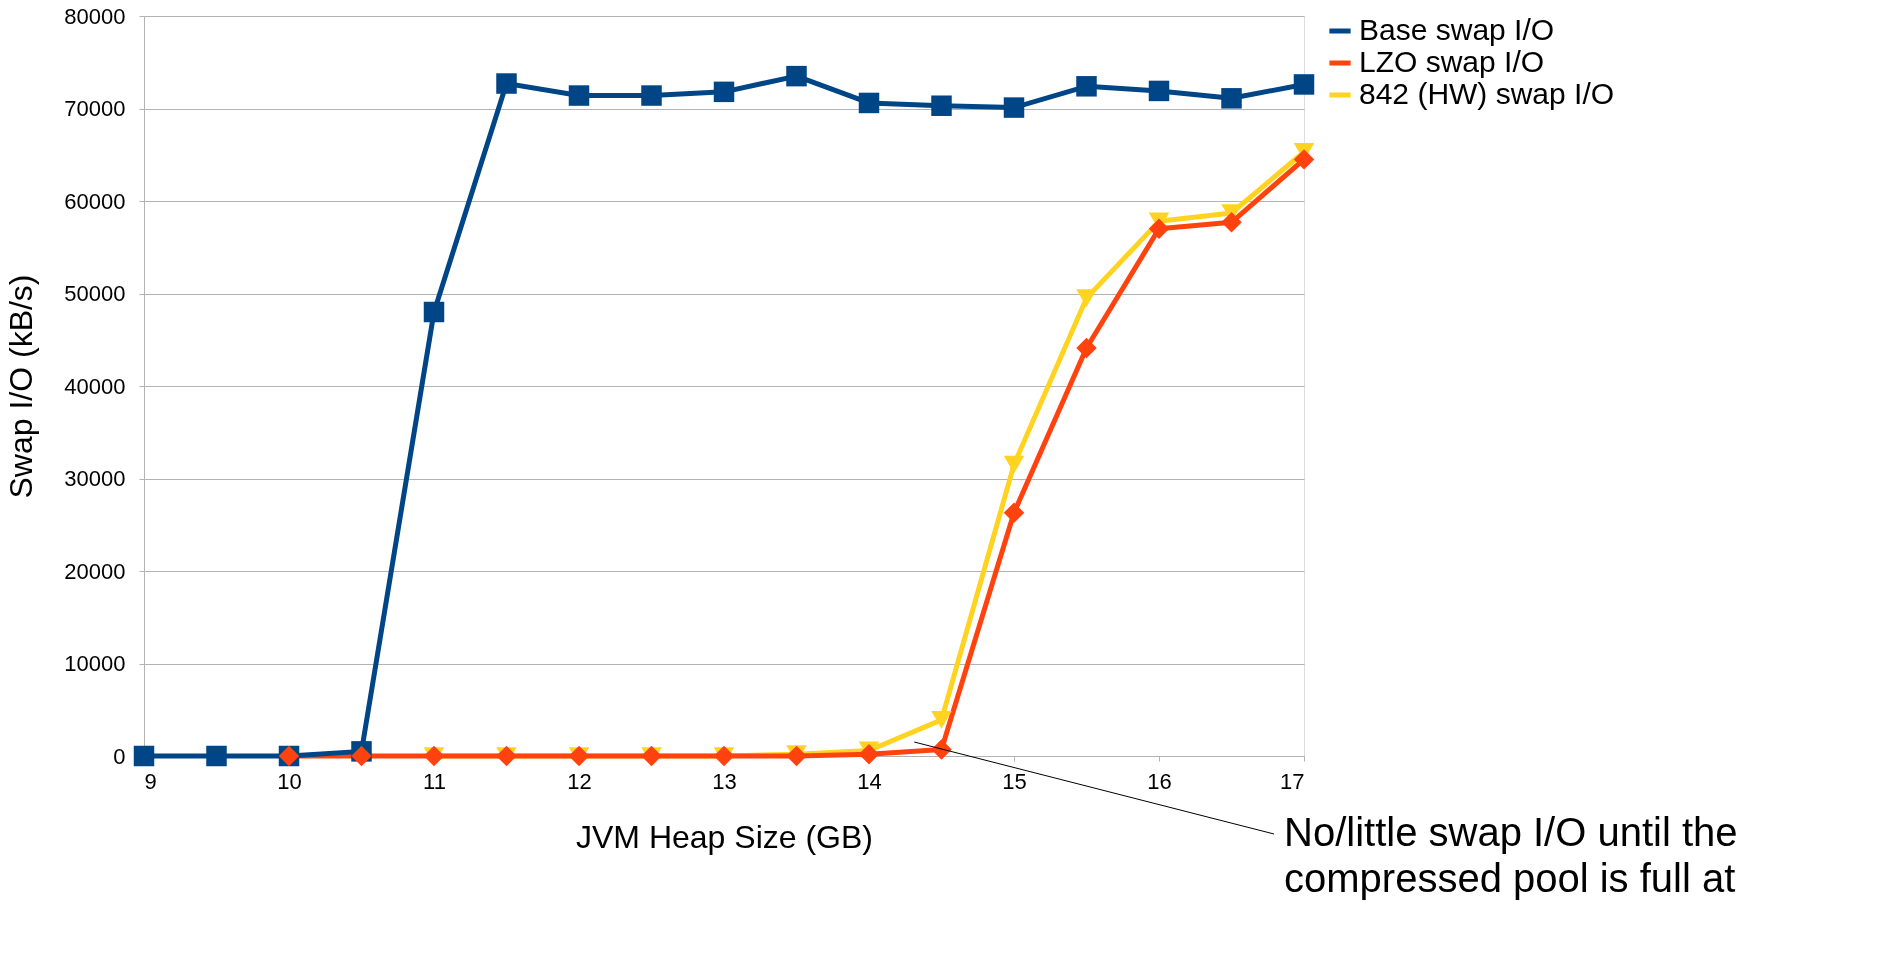  Describe the element at coordinates (1452, 61) in the screenshot. I see `legend-label: LZO swap I/O` at that location.